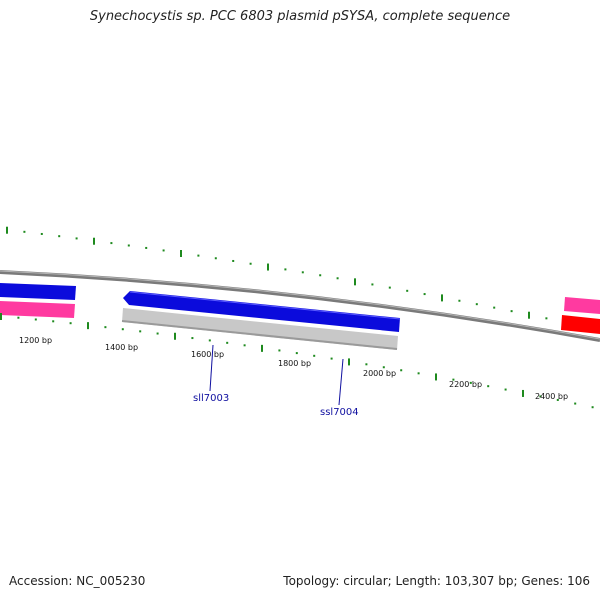 The height and width of the screenshot is (600, 600). I want to click on gene-sll7003-arrow, so click(261, 311).